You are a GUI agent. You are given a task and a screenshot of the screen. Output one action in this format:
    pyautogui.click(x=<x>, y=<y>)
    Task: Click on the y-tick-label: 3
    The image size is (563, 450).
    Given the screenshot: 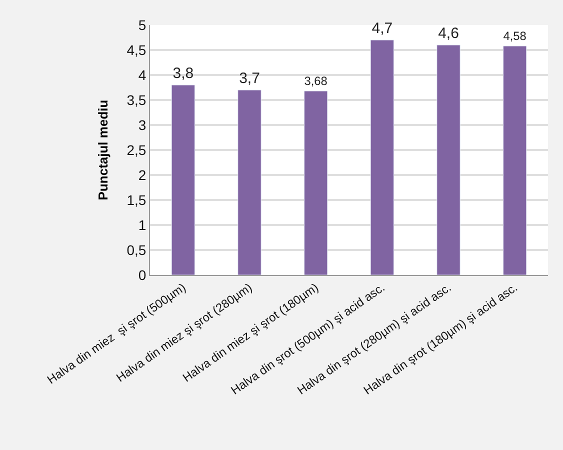 What is the action you would take?
    pyautogui.click(x=142, y=124)
    